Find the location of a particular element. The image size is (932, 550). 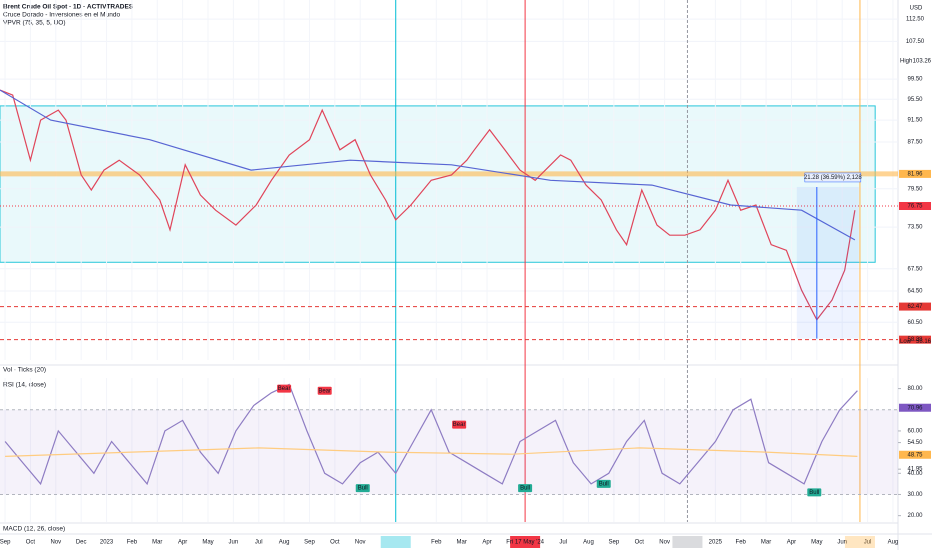

price-tag-label: 81.96 is located at coordinates (915, 174).